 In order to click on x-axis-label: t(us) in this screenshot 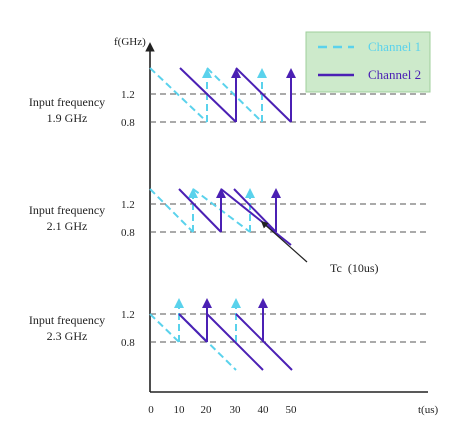, I will do `click(428, 410)`.